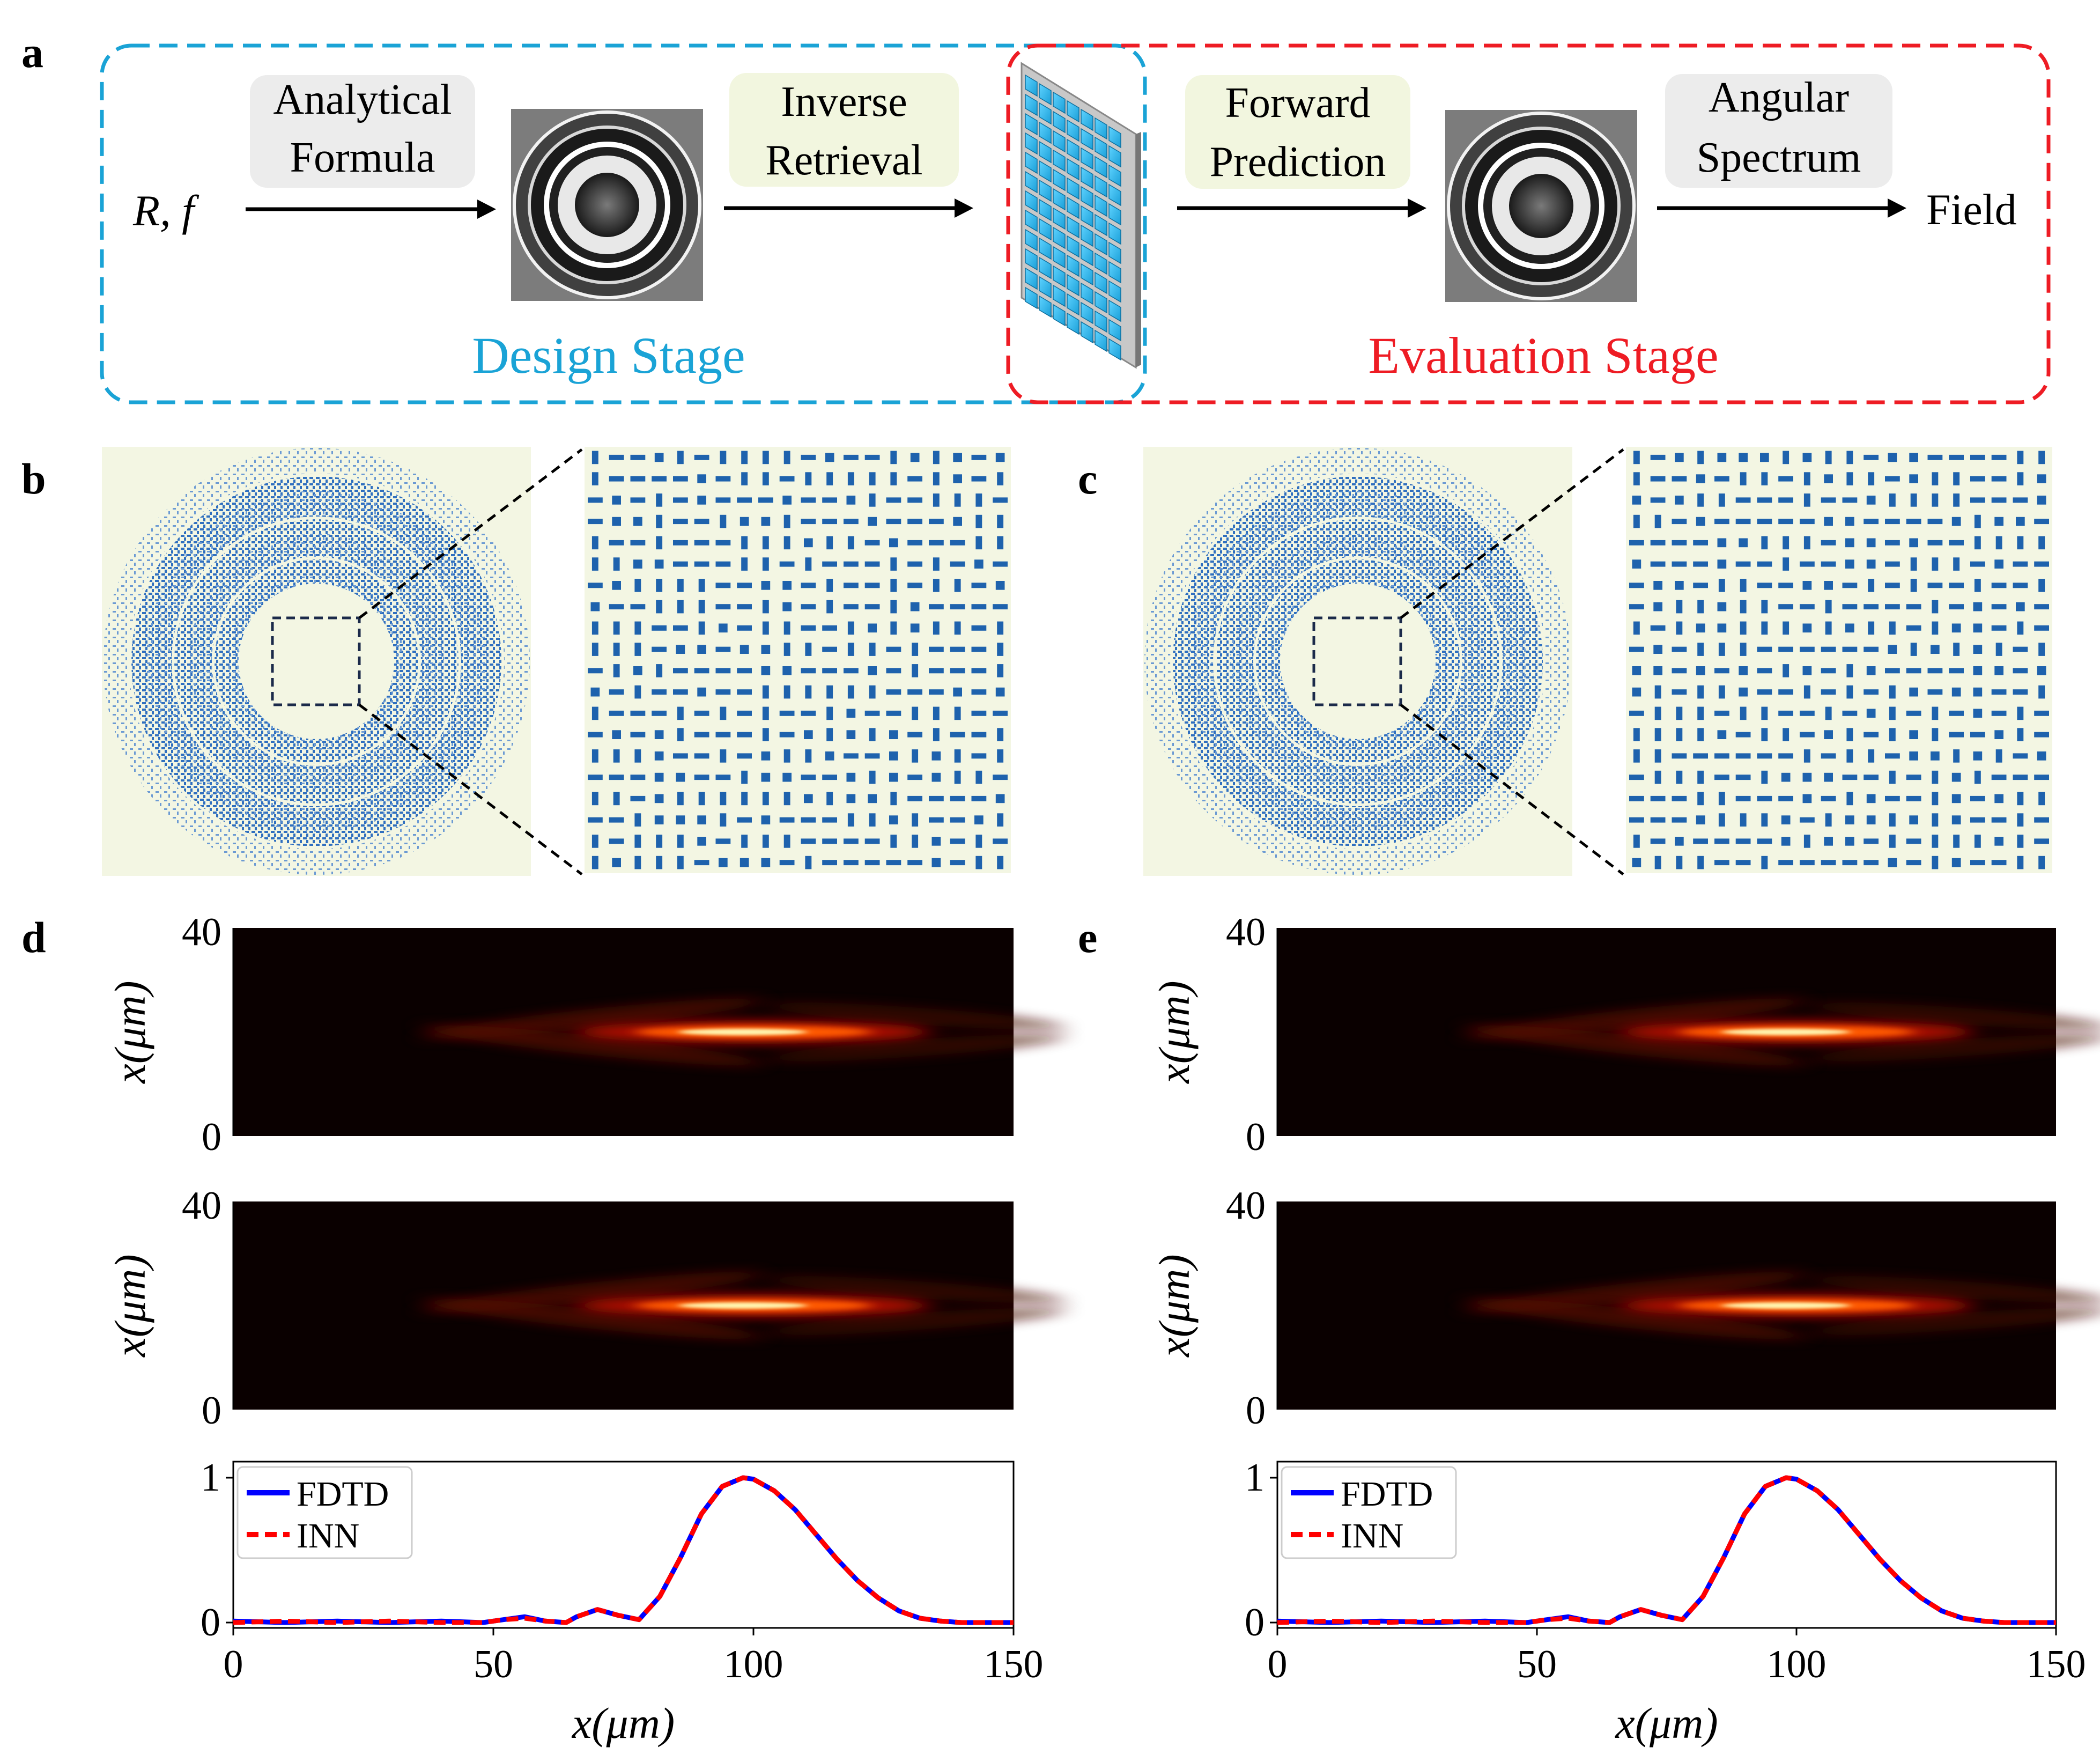  I want to click on legend-box, so click(325, 1512).